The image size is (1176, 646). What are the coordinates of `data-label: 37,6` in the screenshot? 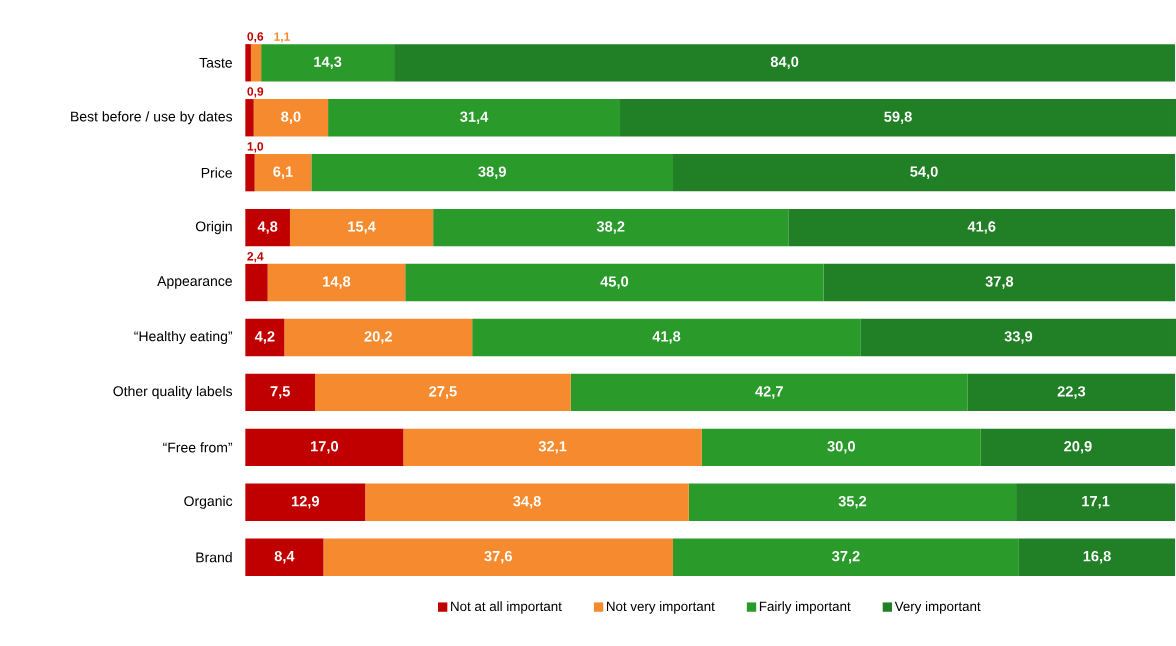 It's located at (498, 557).